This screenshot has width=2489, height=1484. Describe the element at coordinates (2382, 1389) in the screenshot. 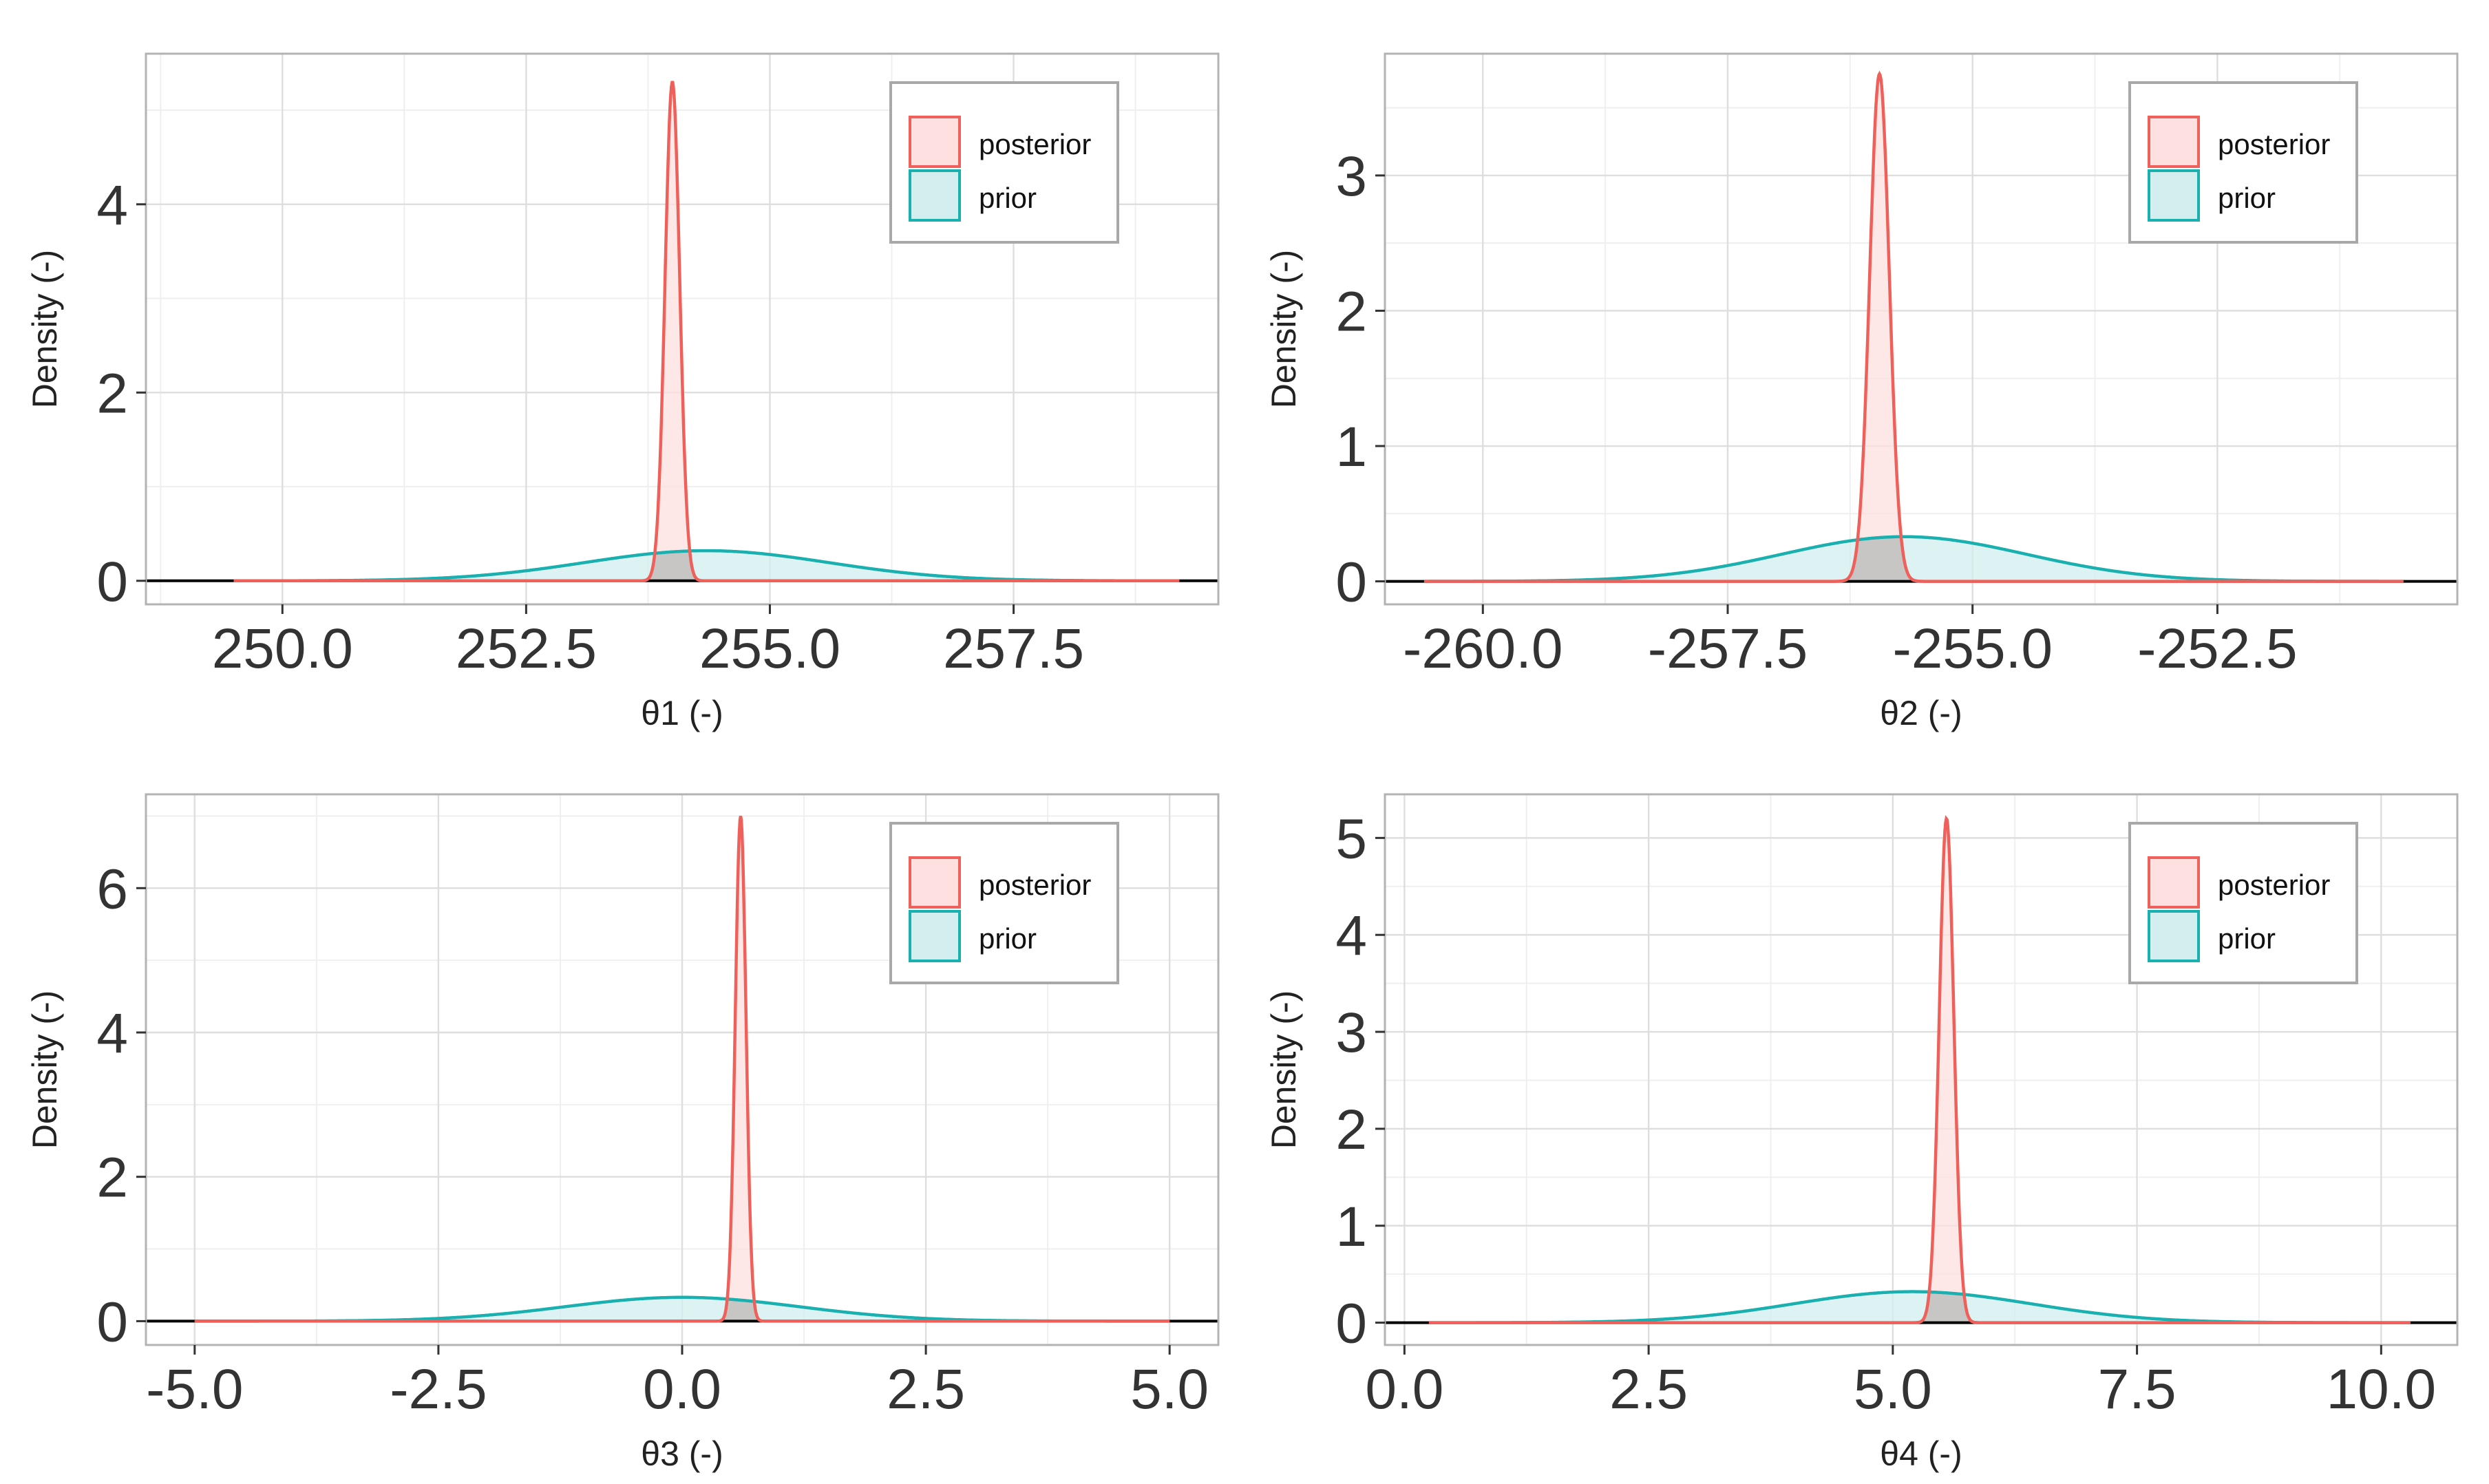

I see `x-tick-label: 10.0` at that location.